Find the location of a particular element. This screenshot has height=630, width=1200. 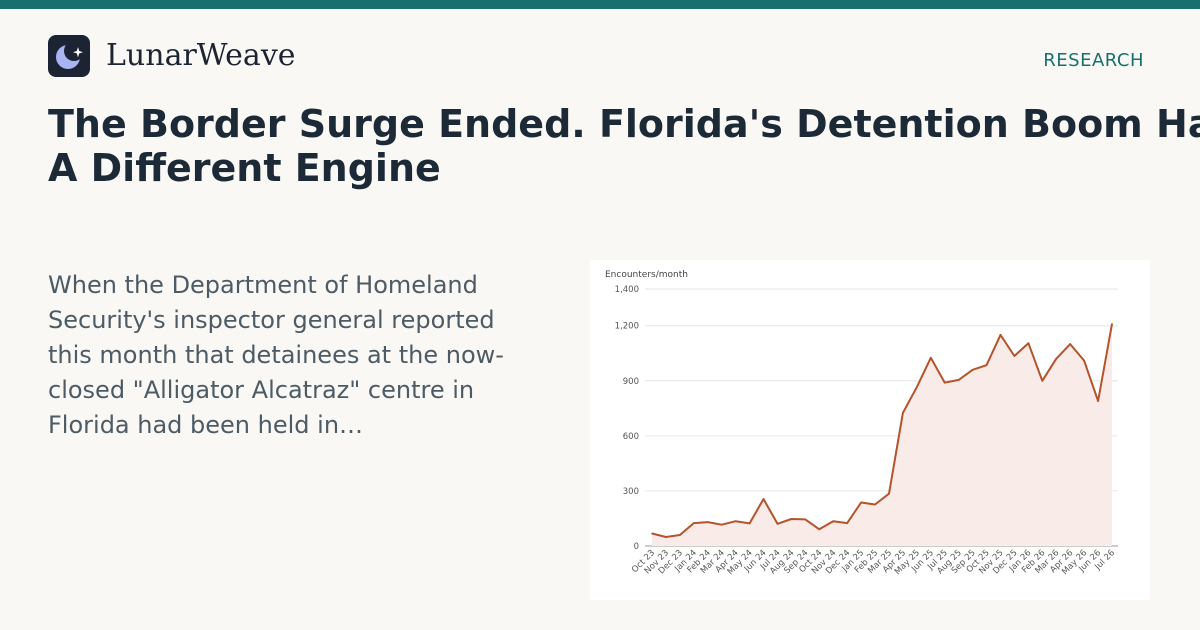

y-tick-label: 300 is located at coordinates (631, 492).